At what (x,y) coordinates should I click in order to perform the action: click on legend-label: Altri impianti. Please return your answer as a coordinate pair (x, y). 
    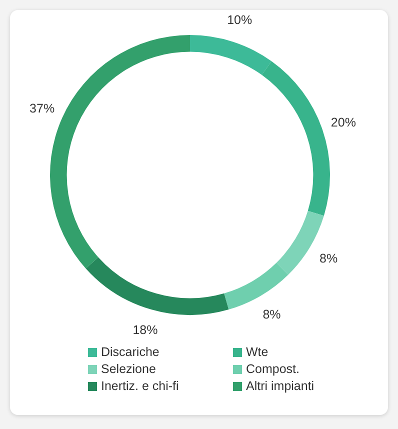
    Looking at the image, I should click on (280, 386).